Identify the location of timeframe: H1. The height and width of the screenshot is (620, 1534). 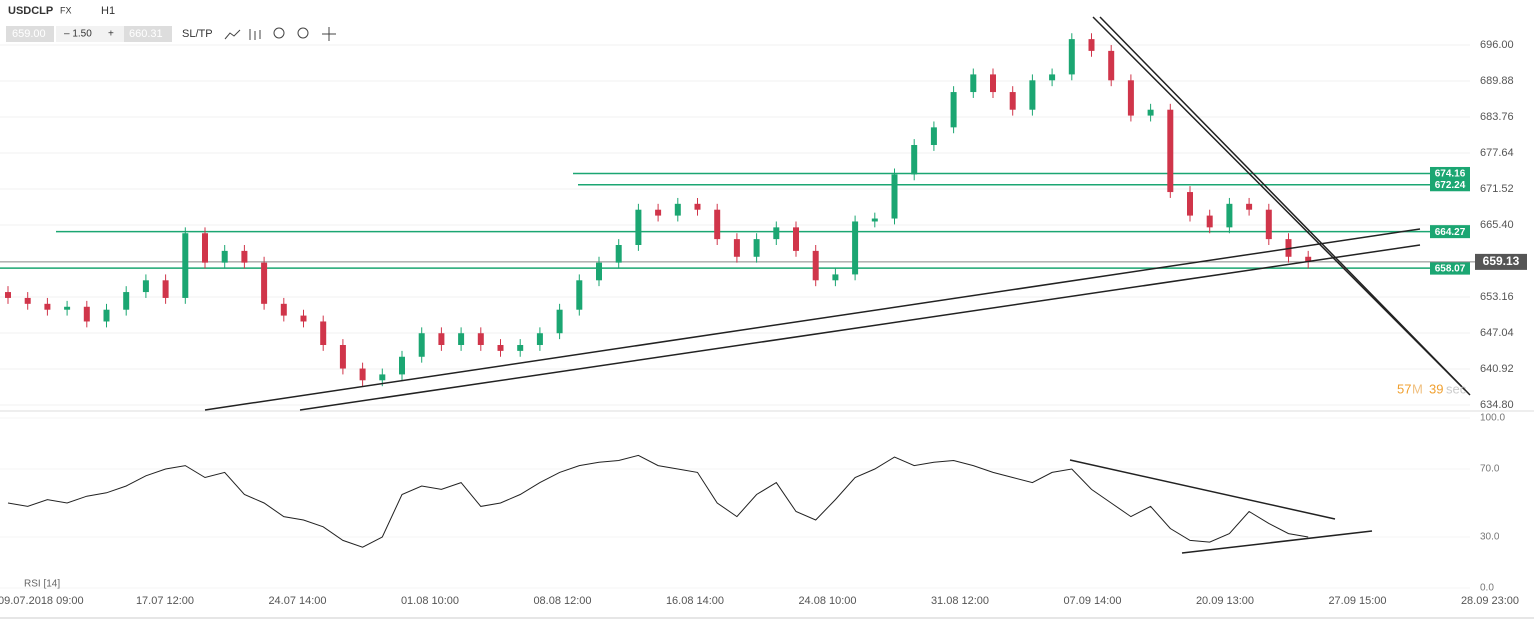
(108, 11).